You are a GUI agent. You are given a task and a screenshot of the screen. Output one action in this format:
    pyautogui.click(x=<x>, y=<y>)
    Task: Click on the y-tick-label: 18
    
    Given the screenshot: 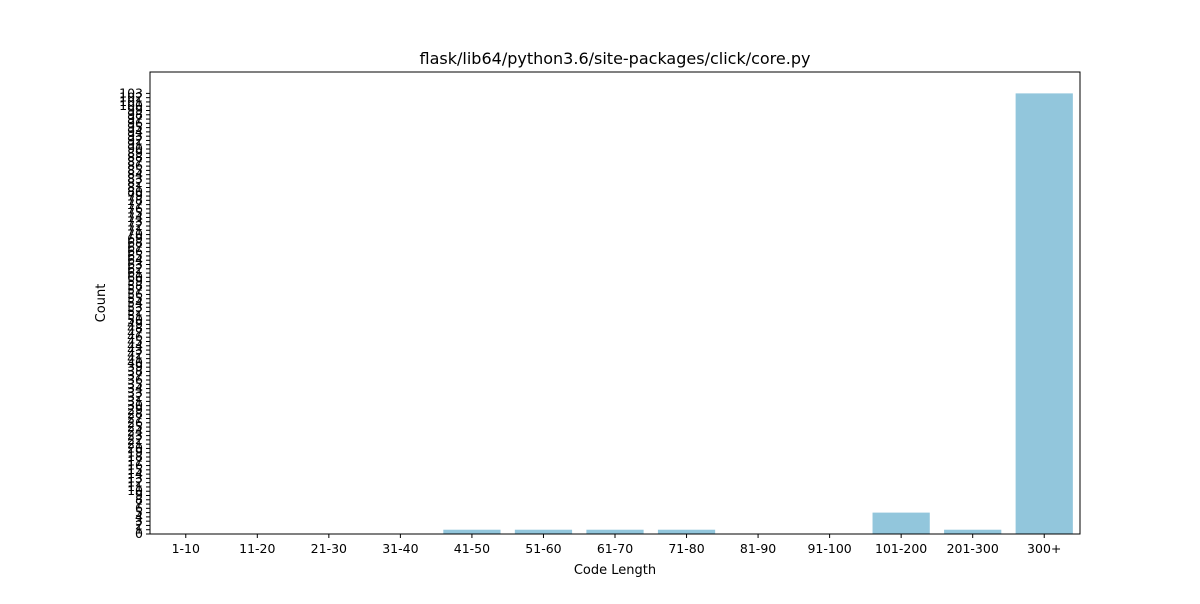 What is the action you would take?
    pyautogui.click(x=135, y=456)
    